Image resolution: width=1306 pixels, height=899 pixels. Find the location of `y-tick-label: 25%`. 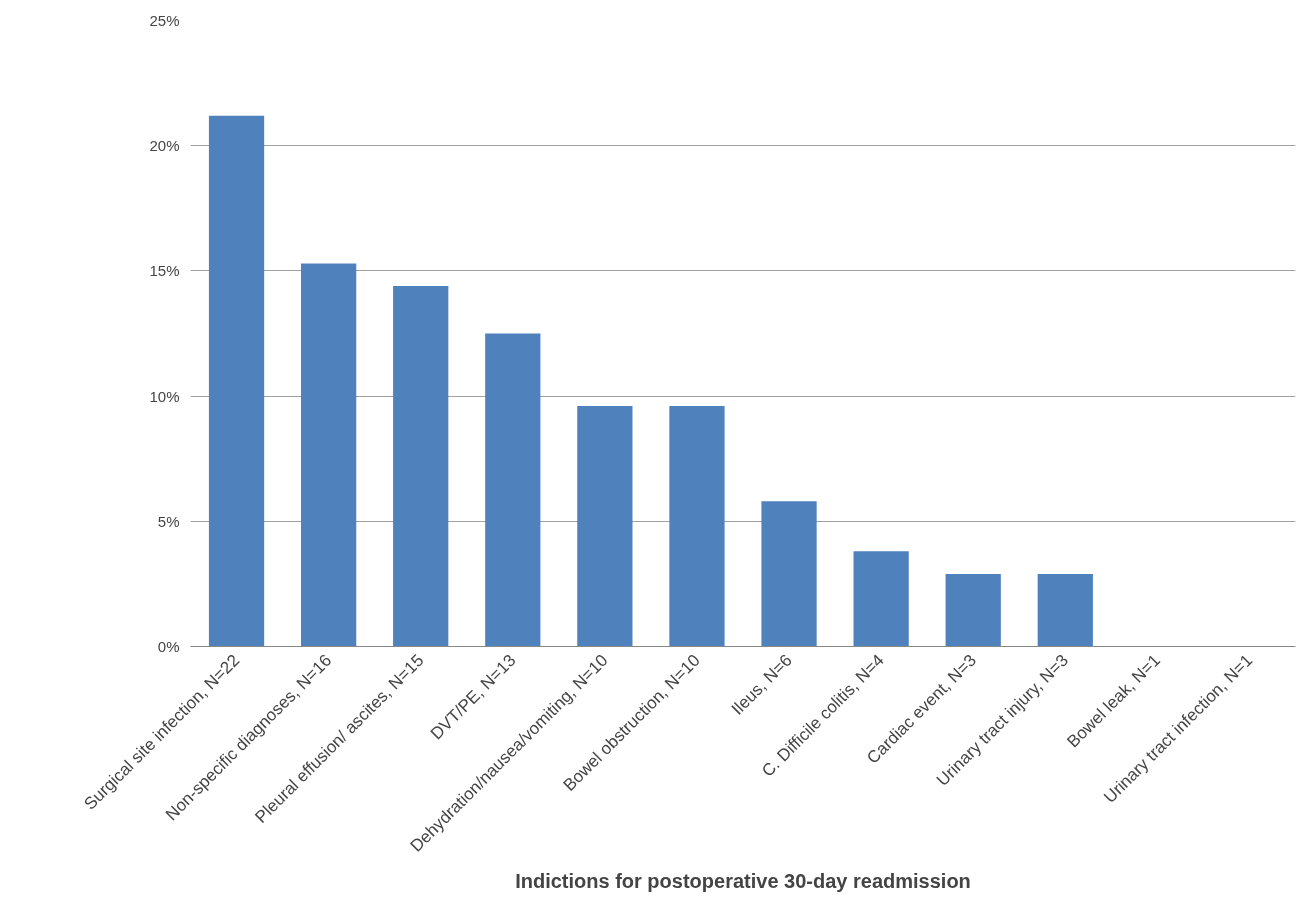

y-tick-label: 25% is located at coordinates (164, 20).